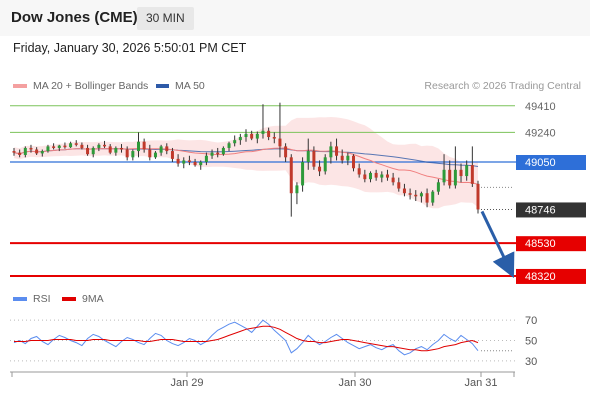  What do you see at coordinates (540, 210) in the screenshot?
I see `last-price-label: 48746` at bounding box center [540, 210].